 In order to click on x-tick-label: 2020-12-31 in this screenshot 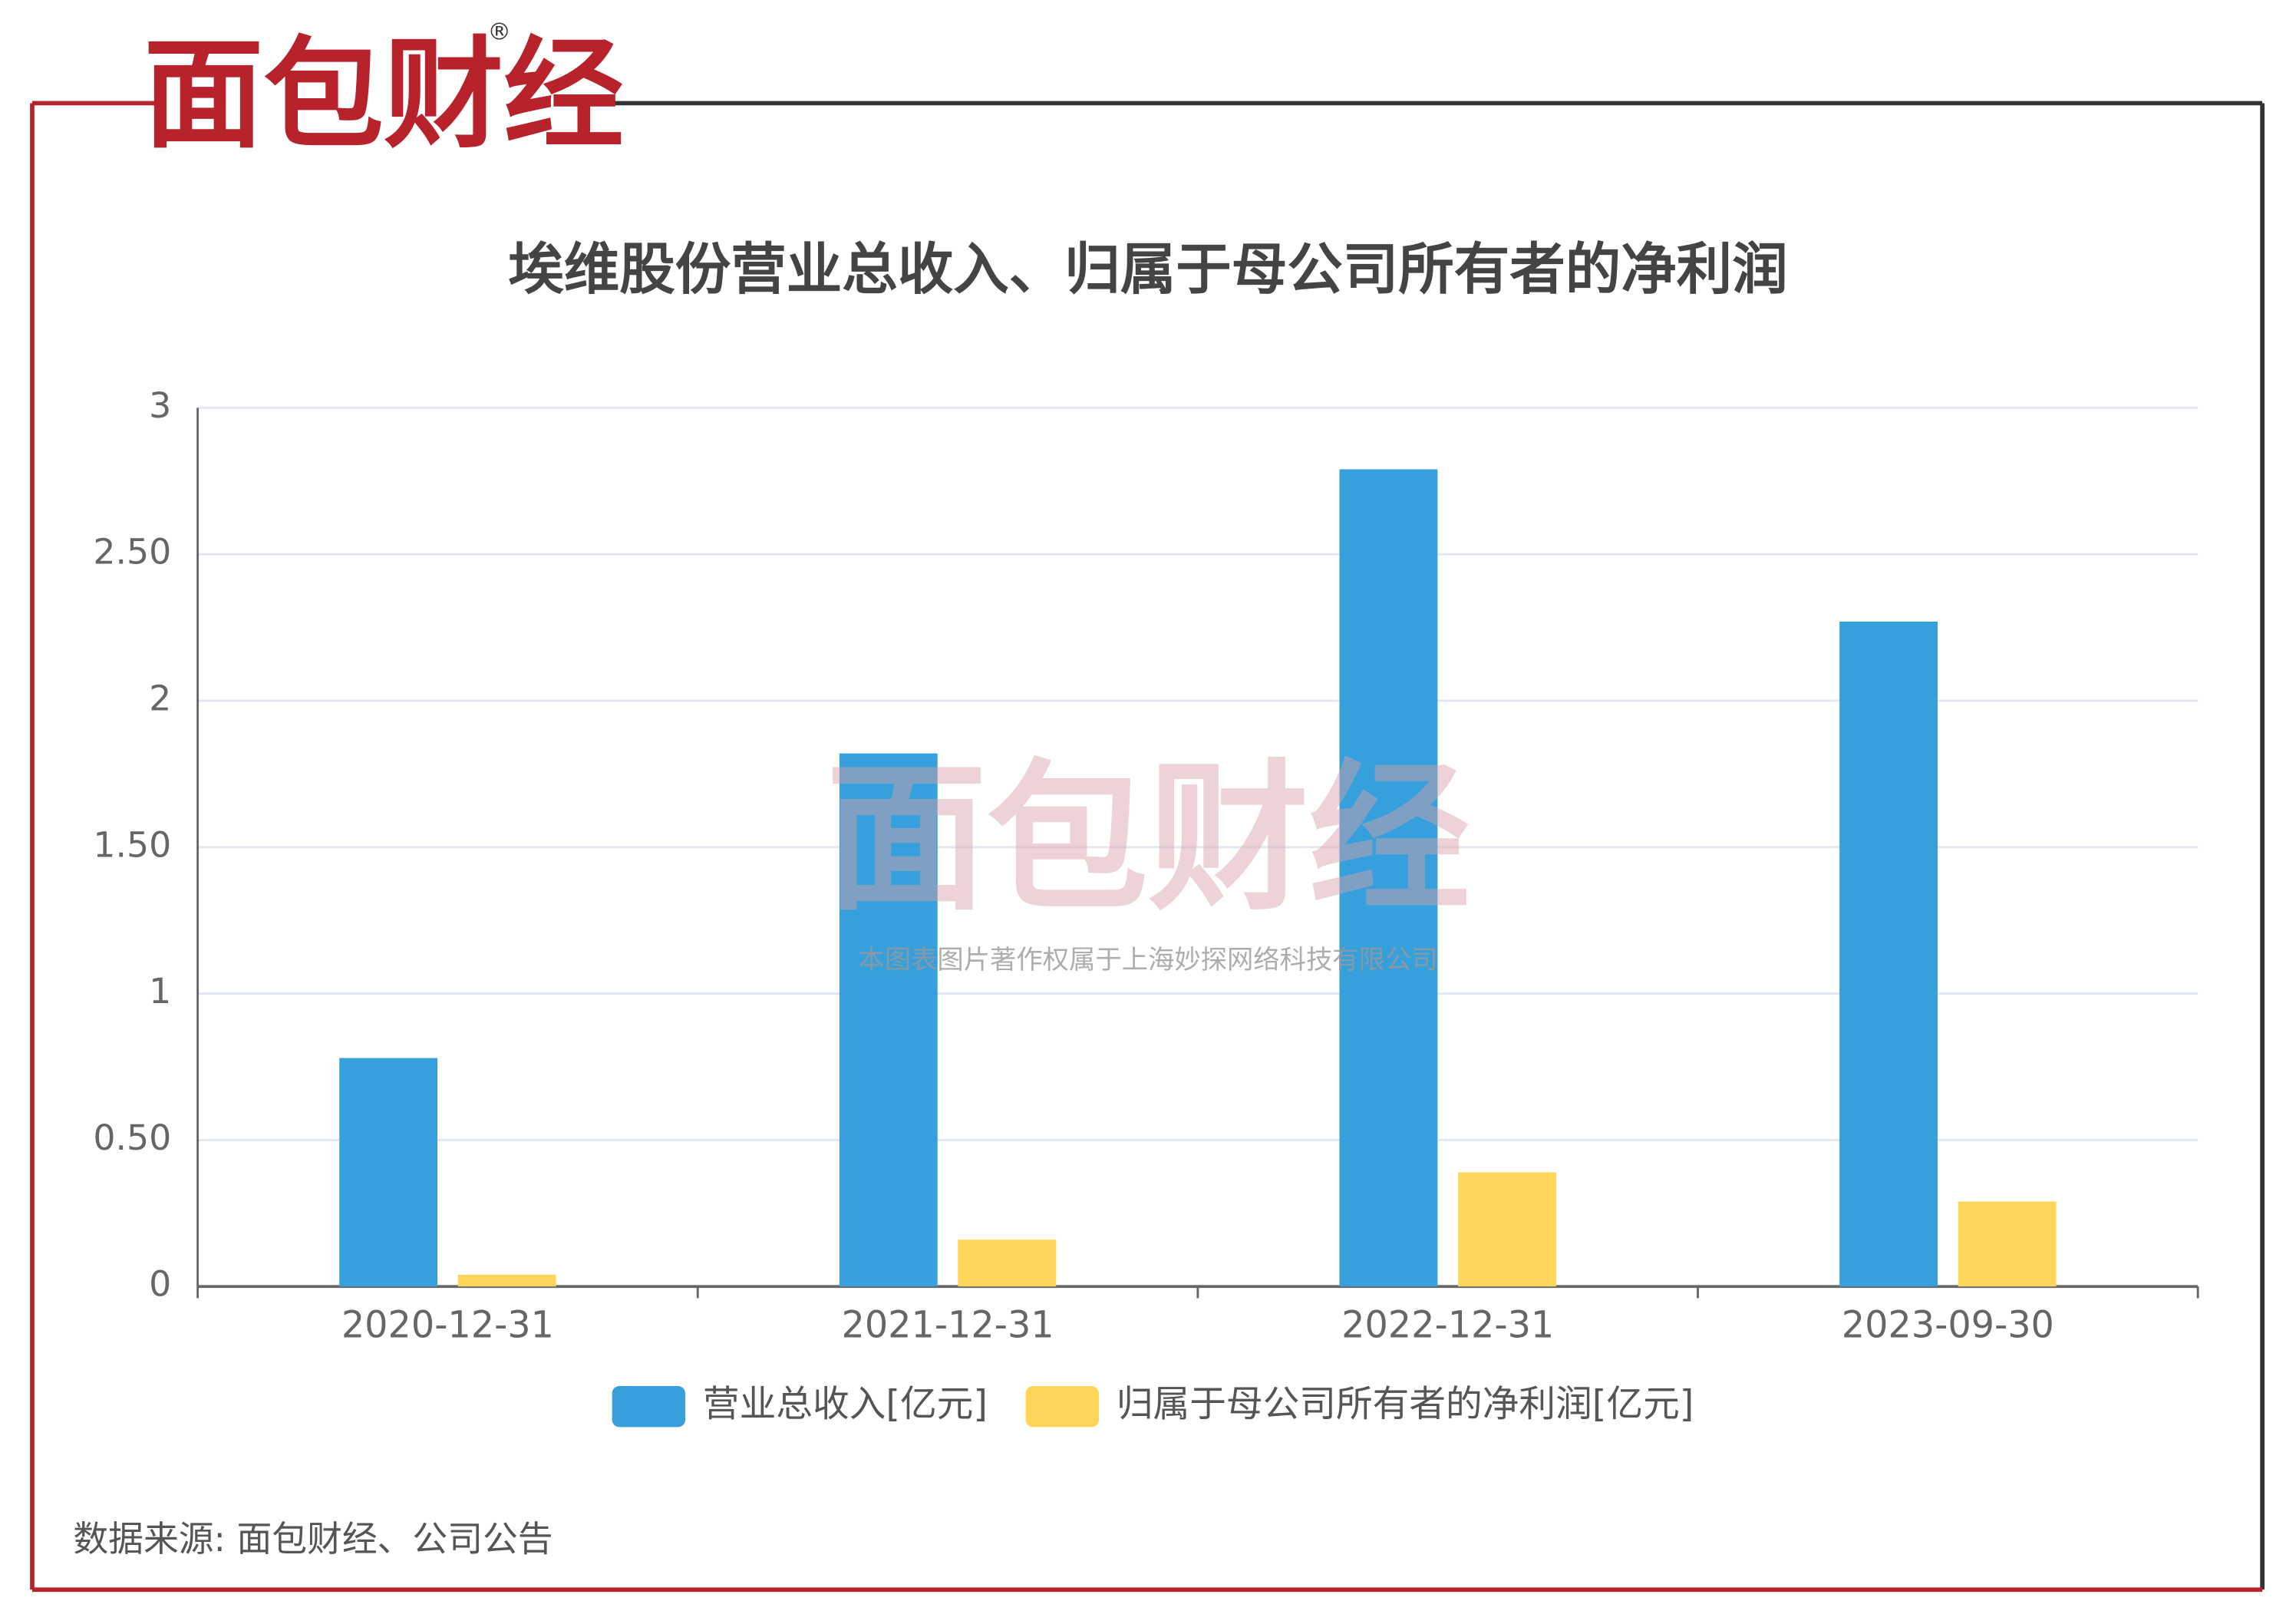, I will do `click(447, 1326)`.